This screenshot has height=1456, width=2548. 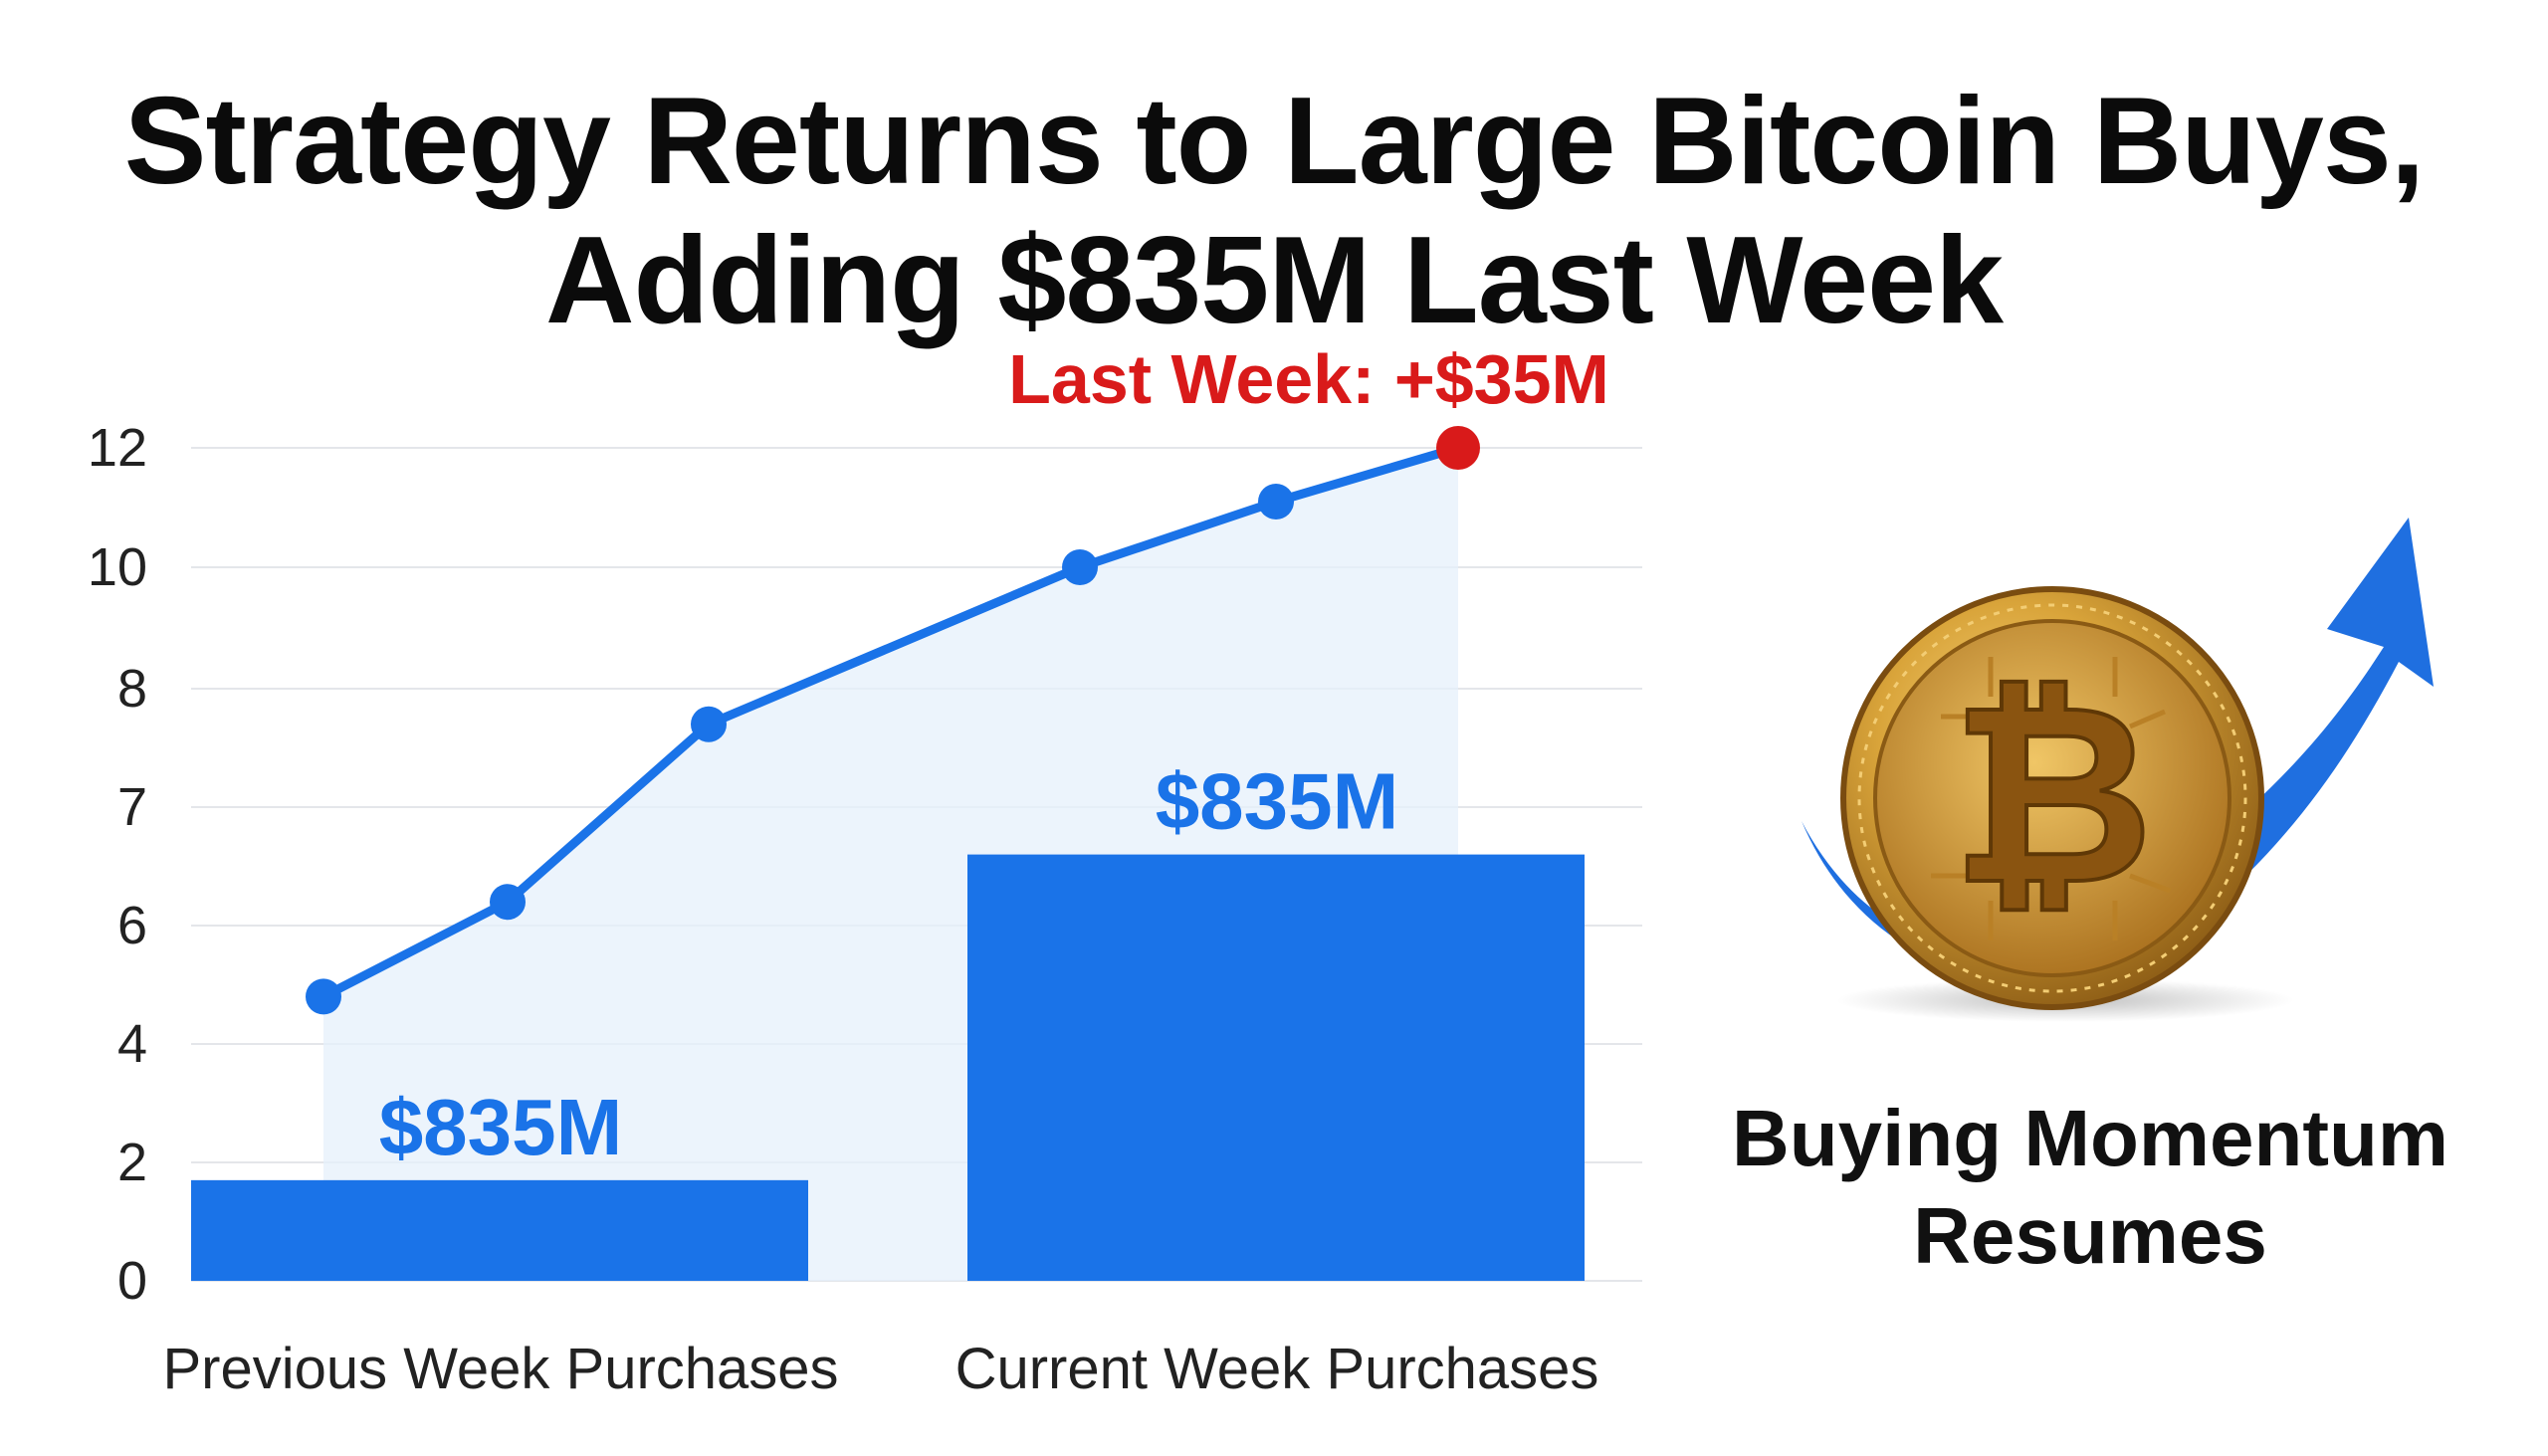 What do you see at coordinates (500, 1369) in the screenshot?
I see `x-category-label: Previous Week Purchases` at bounding box center [500, 1369].